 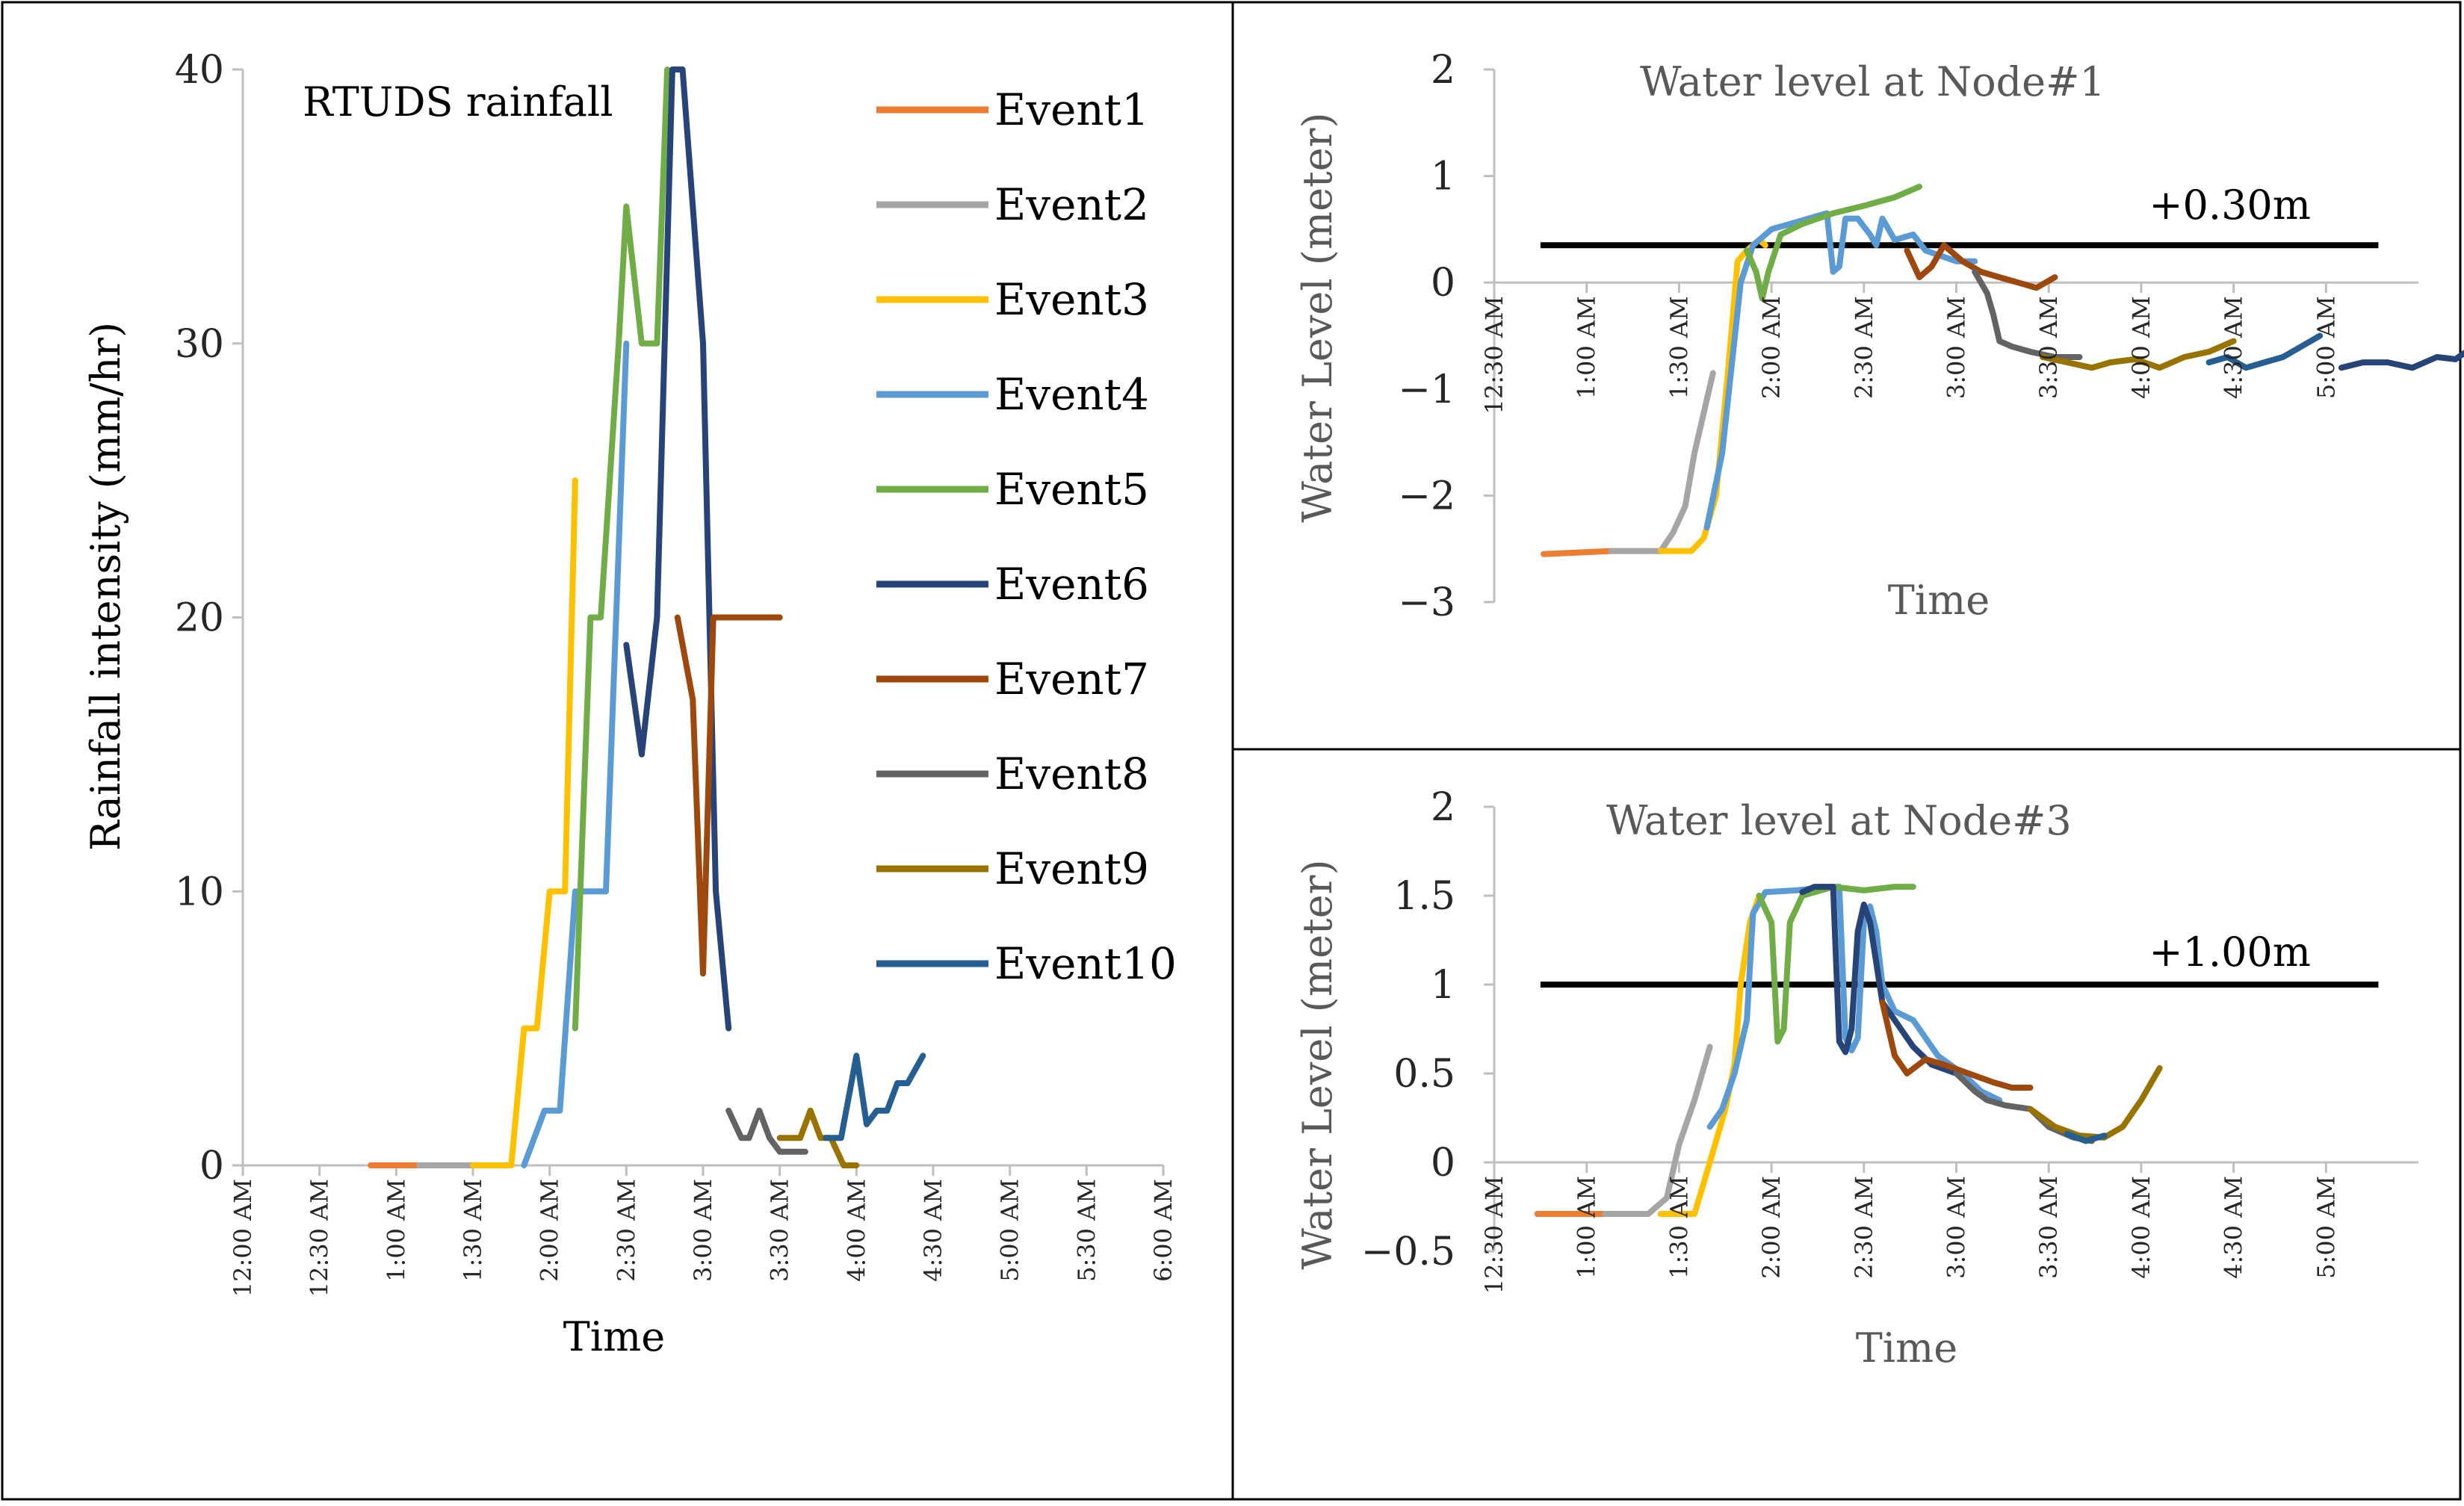 What do you see at coordinates (1957, 1045) in the screenshot?
I see `node3-series-event7` at bounding box center [1957, 1045].